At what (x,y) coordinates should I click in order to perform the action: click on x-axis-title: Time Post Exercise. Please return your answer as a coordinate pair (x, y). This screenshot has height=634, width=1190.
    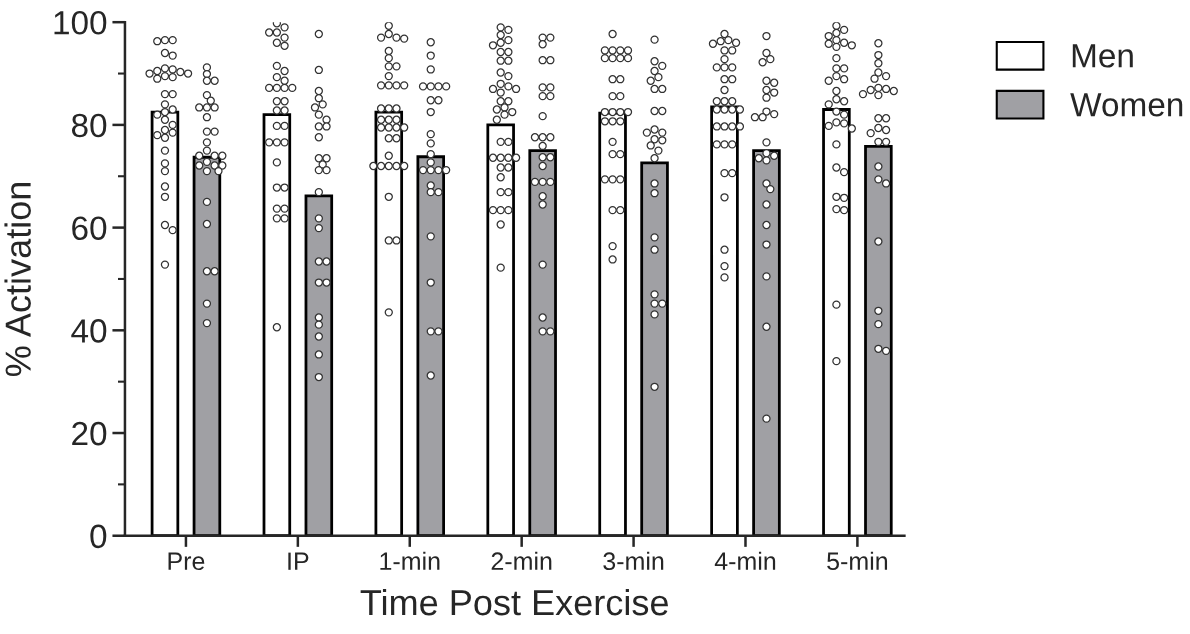
    Looking at the image, I should click on (514, 602).